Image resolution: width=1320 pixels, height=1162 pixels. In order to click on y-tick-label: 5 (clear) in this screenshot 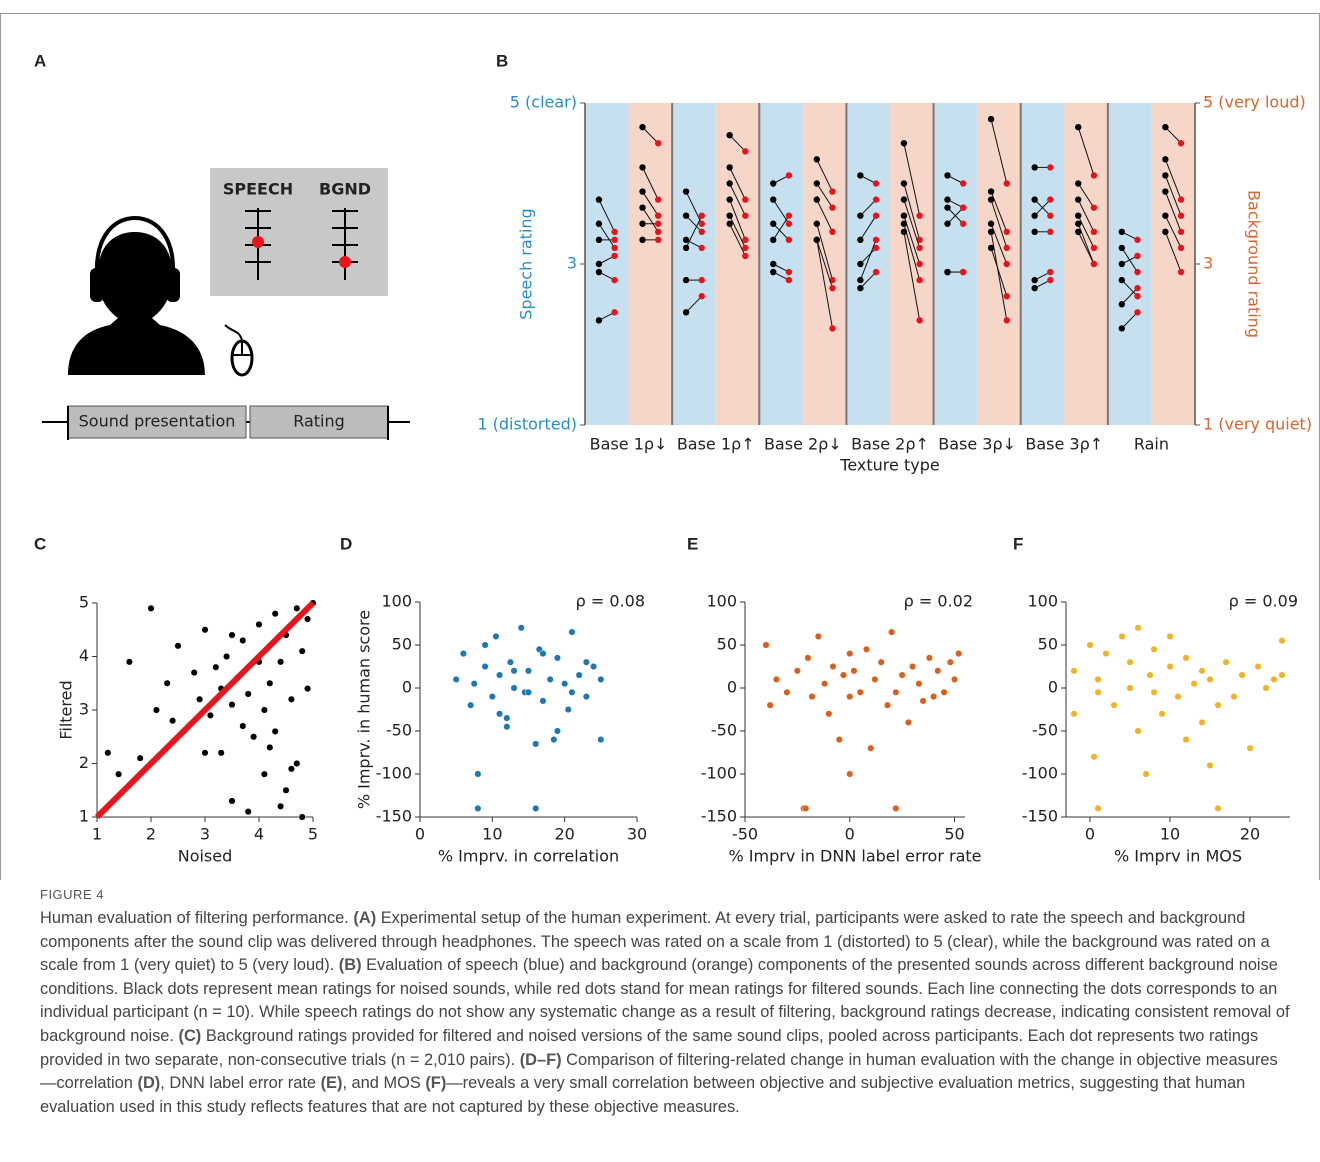, I will do `click(543, 102)`.